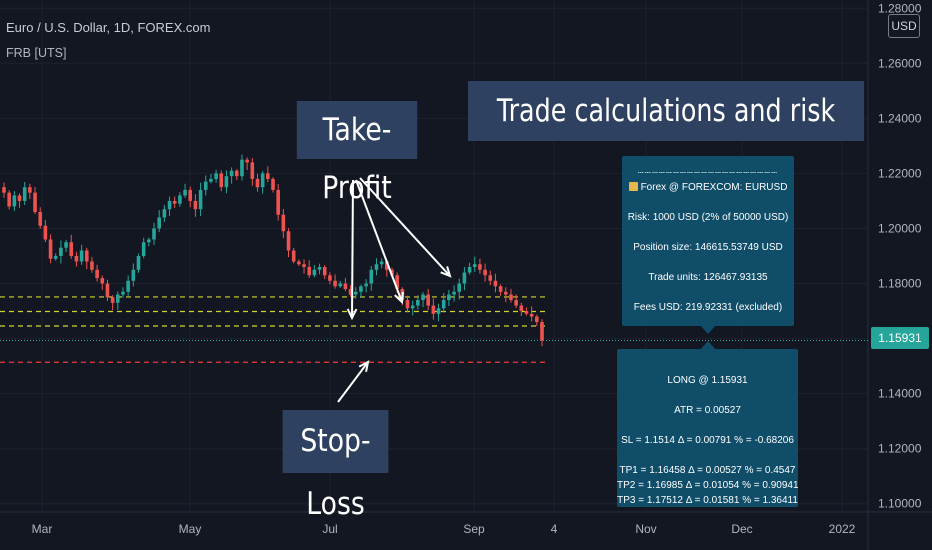 The width and height of the screenshot is (932, 550). Describe the element at coordinates (444, 529) in the screenshot. I see `time-axis: Mar May Jul Sep 4 Nov Dec 2022` at that location.